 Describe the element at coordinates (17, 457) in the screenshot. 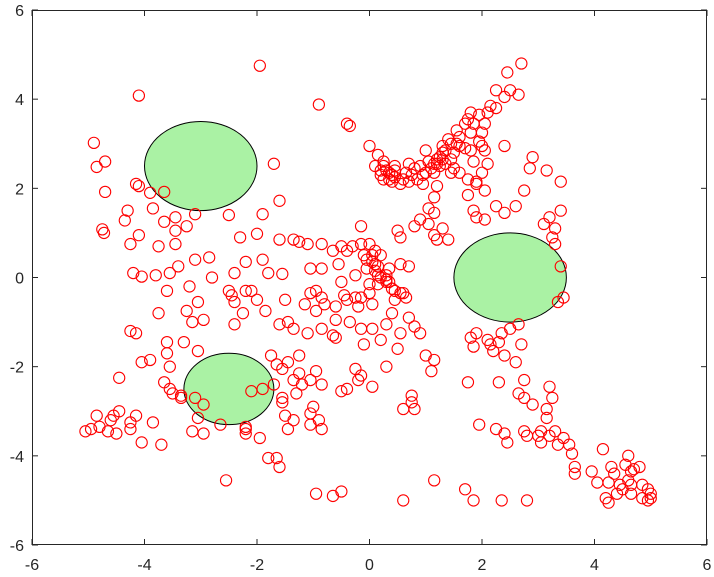

I see `y-tick-label: -4` at that location.